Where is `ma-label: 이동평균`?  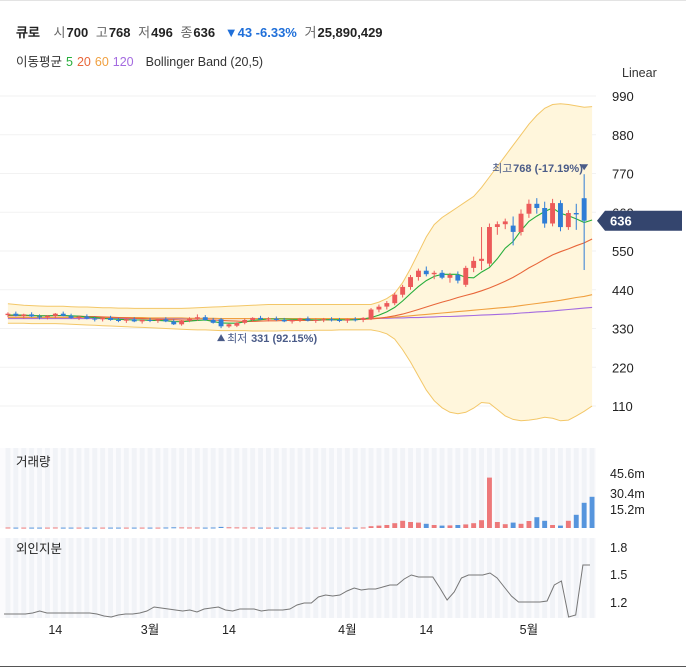 ma-label: 이동평균 is located at coordinates (39, 62).